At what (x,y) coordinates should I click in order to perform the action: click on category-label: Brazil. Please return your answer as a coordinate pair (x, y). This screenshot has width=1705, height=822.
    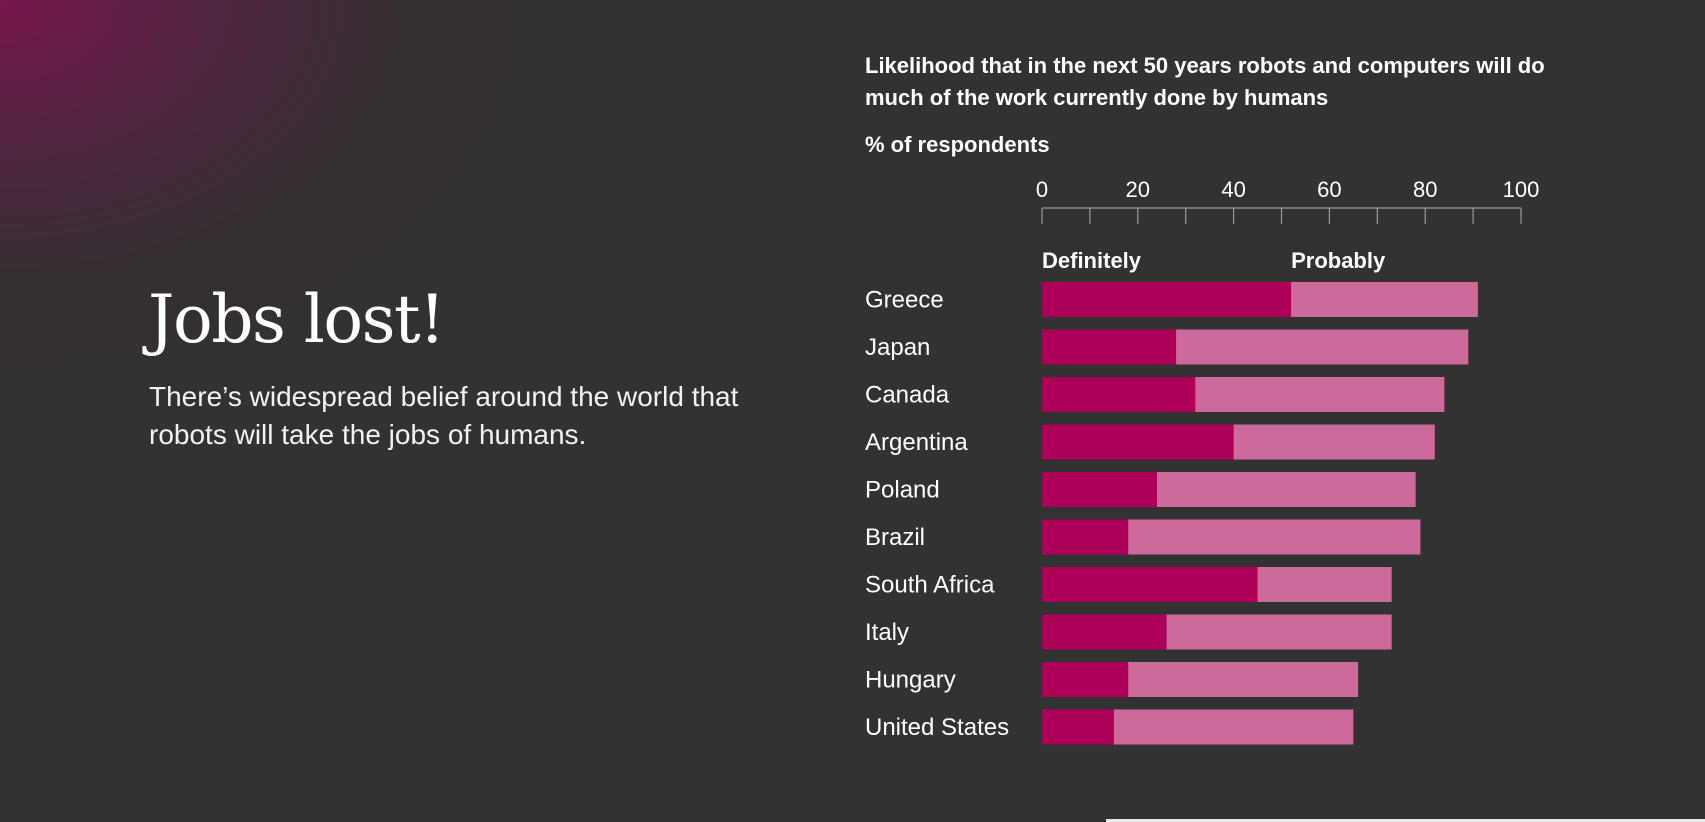
    Looking at the image, I should click on (895, 537).